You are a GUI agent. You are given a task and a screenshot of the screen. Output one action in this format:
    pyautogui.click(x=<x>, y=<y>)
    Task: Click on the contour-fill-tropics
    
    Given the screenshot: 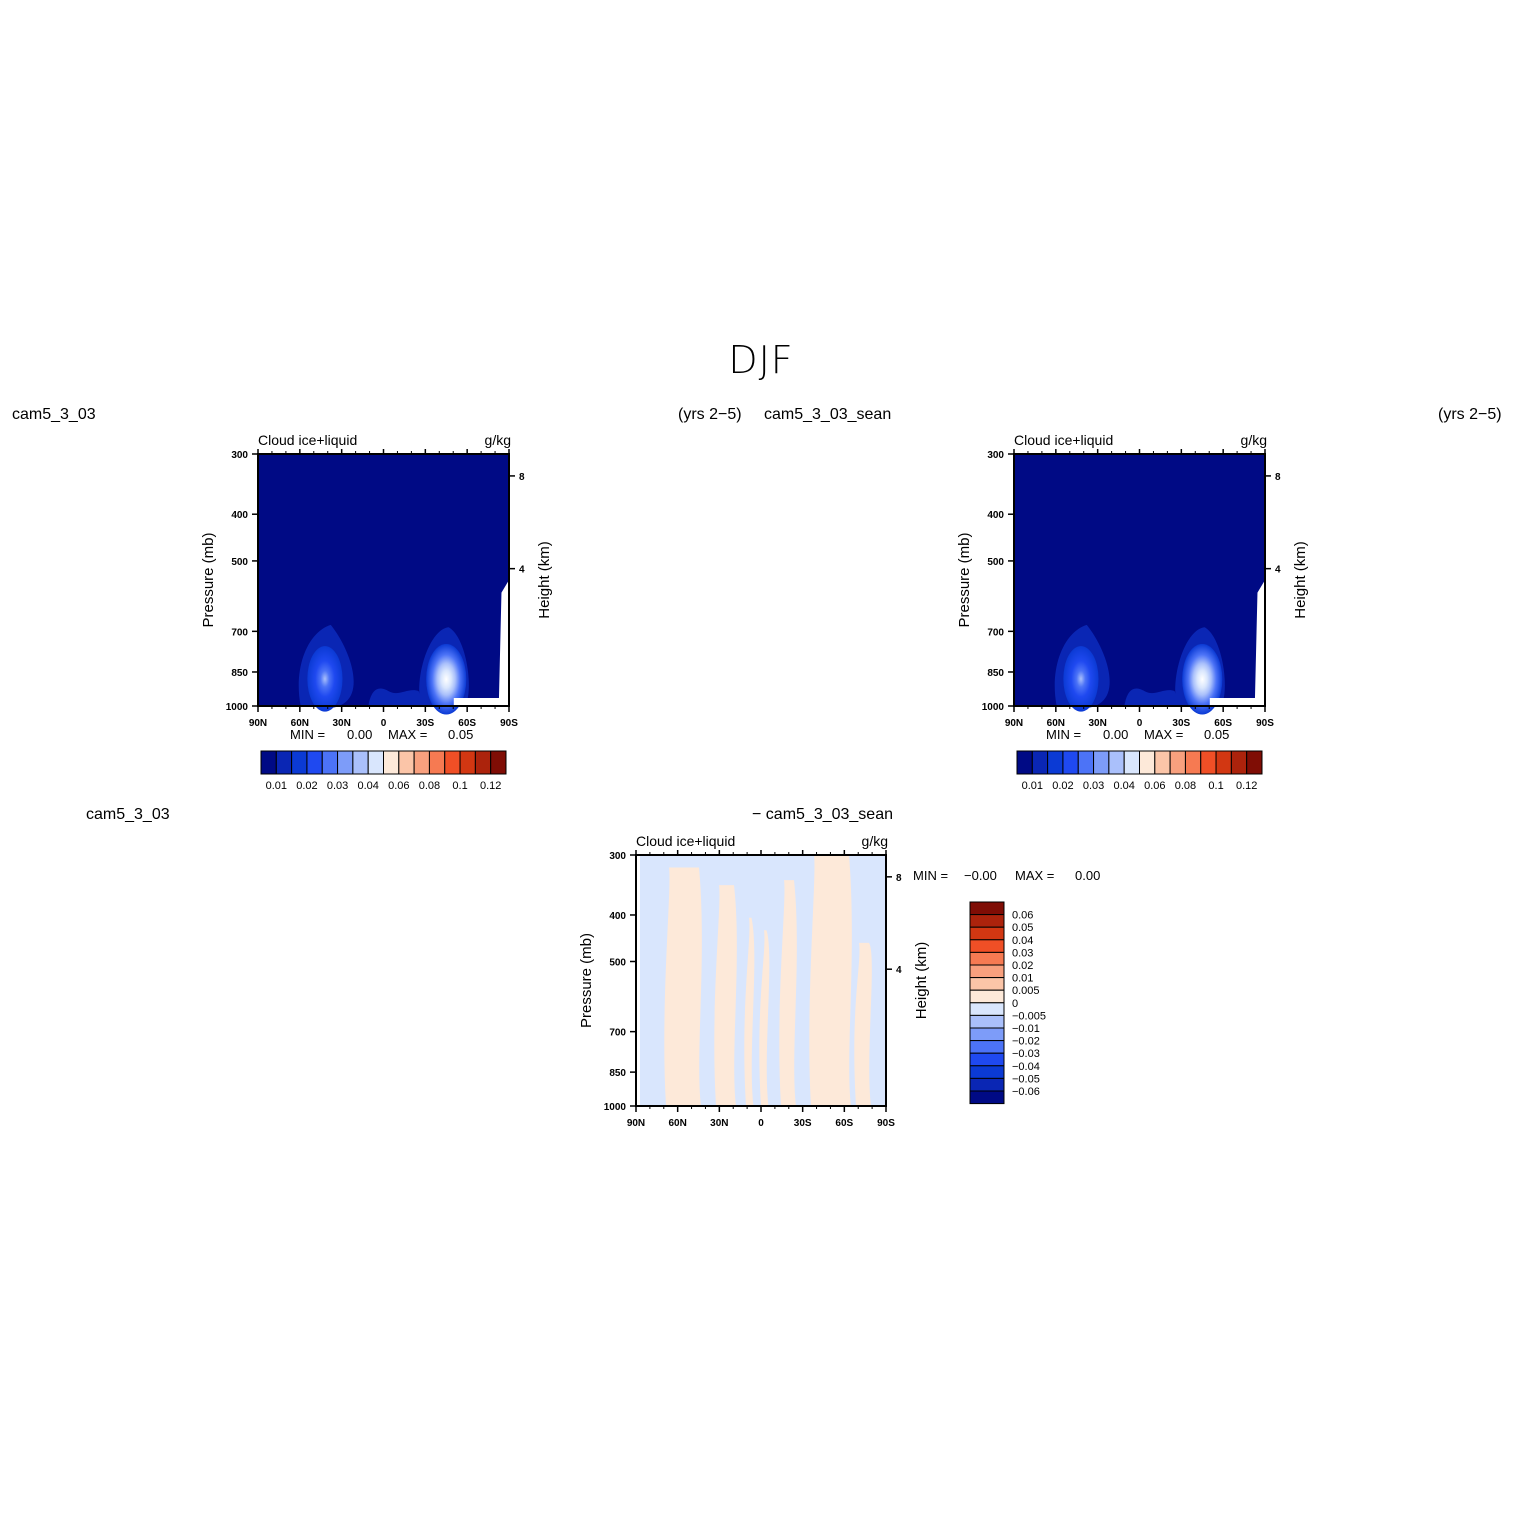 What is the action you would take?
    pyautogui.click(x=1152, y=697)
    